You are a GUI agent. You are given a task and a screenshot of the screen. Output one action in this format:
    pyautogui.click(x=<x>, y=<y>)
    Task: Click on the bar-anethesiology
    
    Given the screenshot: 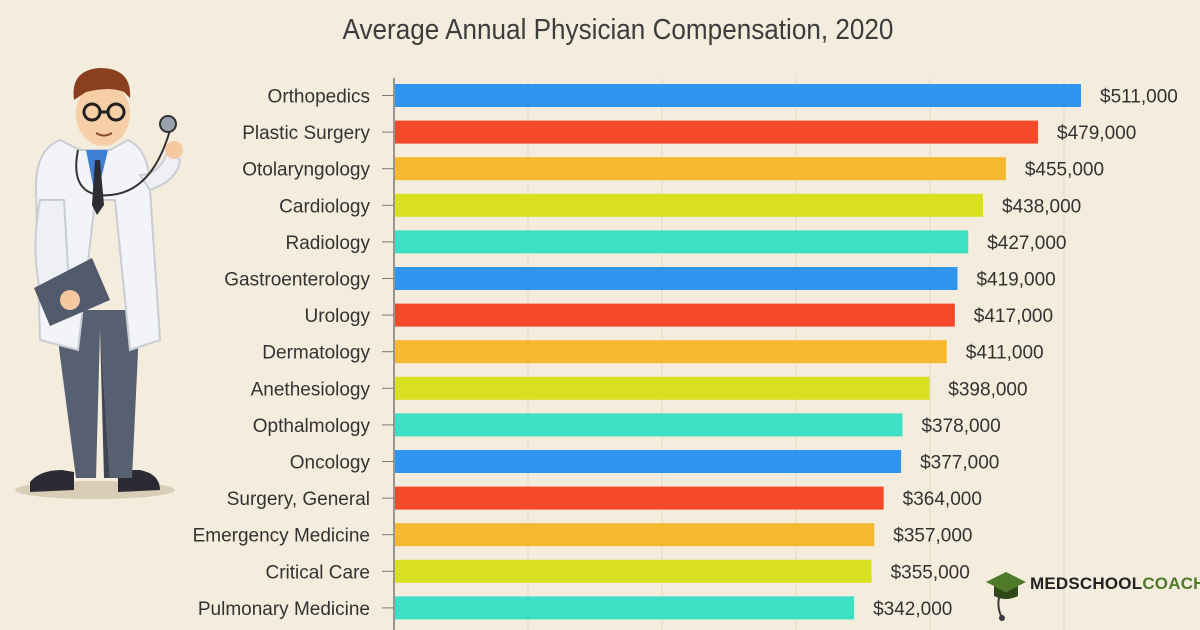 What is the action you would take?
    pyautogui.click(x=662, y=388)
    